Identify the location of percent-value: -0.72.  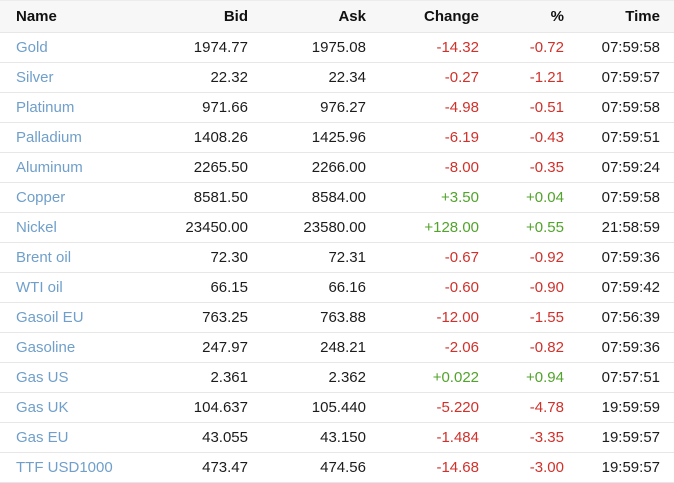
(546, 47).